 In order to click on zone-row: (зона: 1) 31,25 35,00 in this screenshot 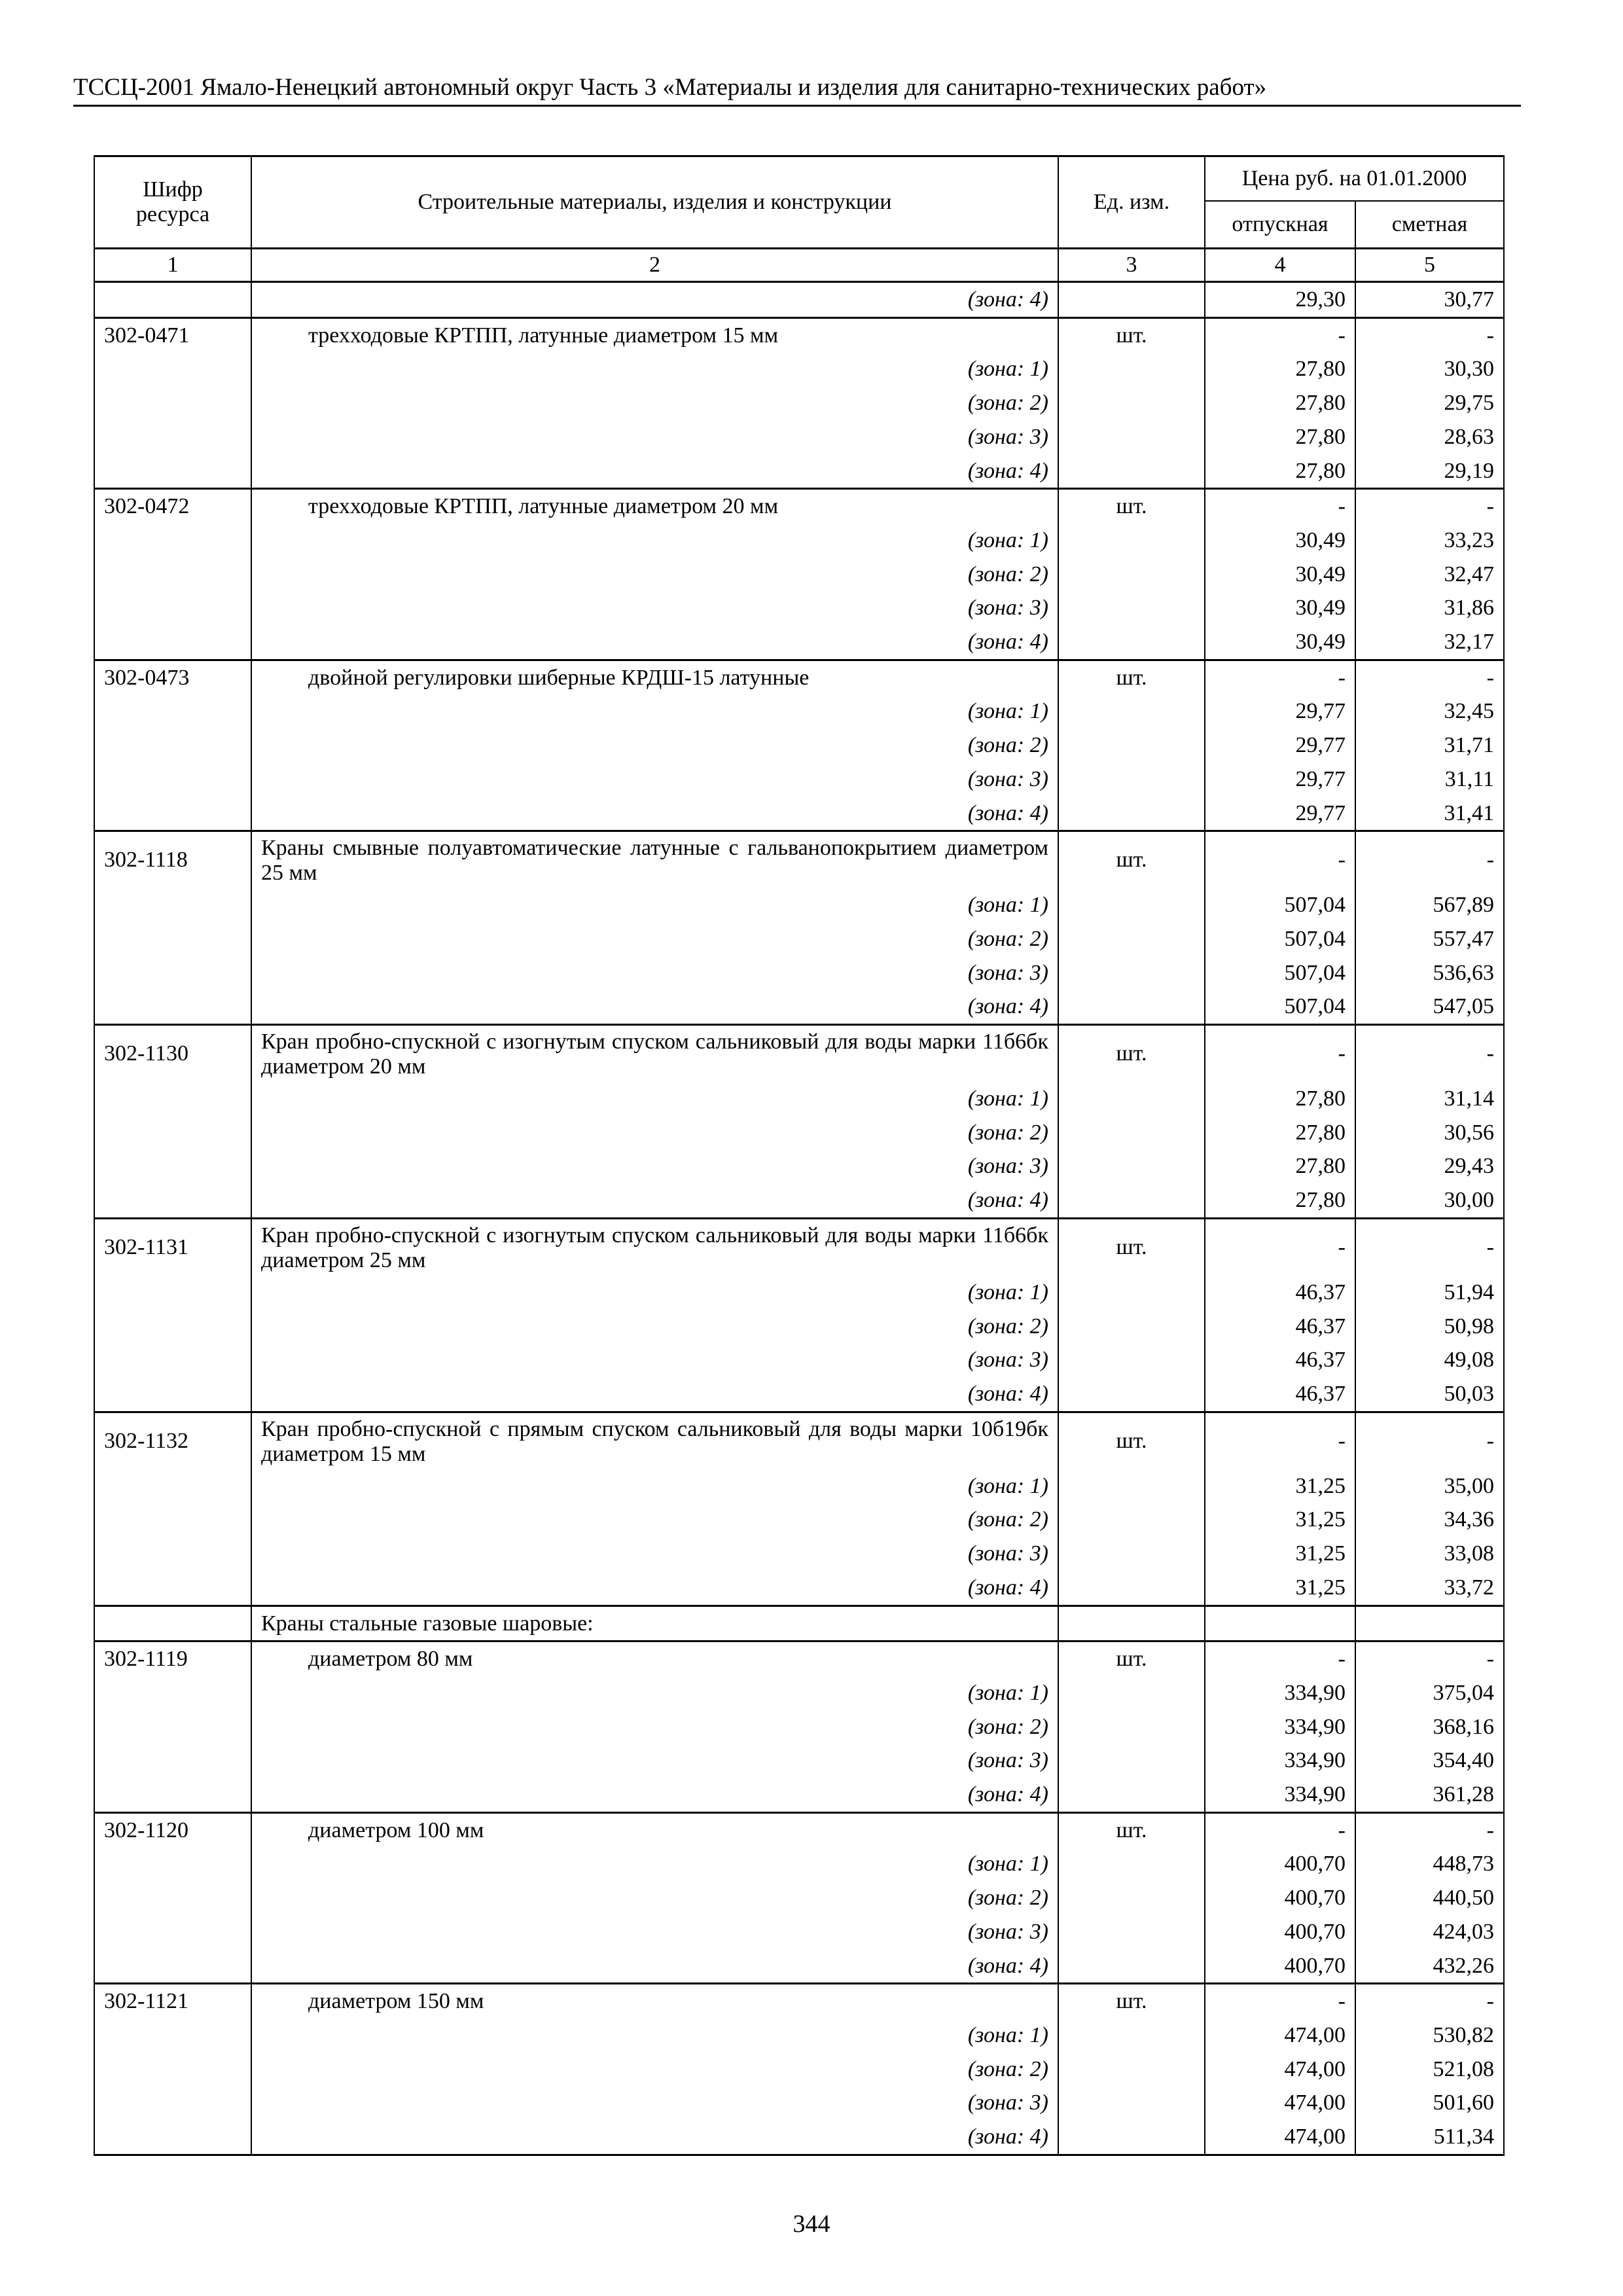, I will do `click(799, 1486)`.